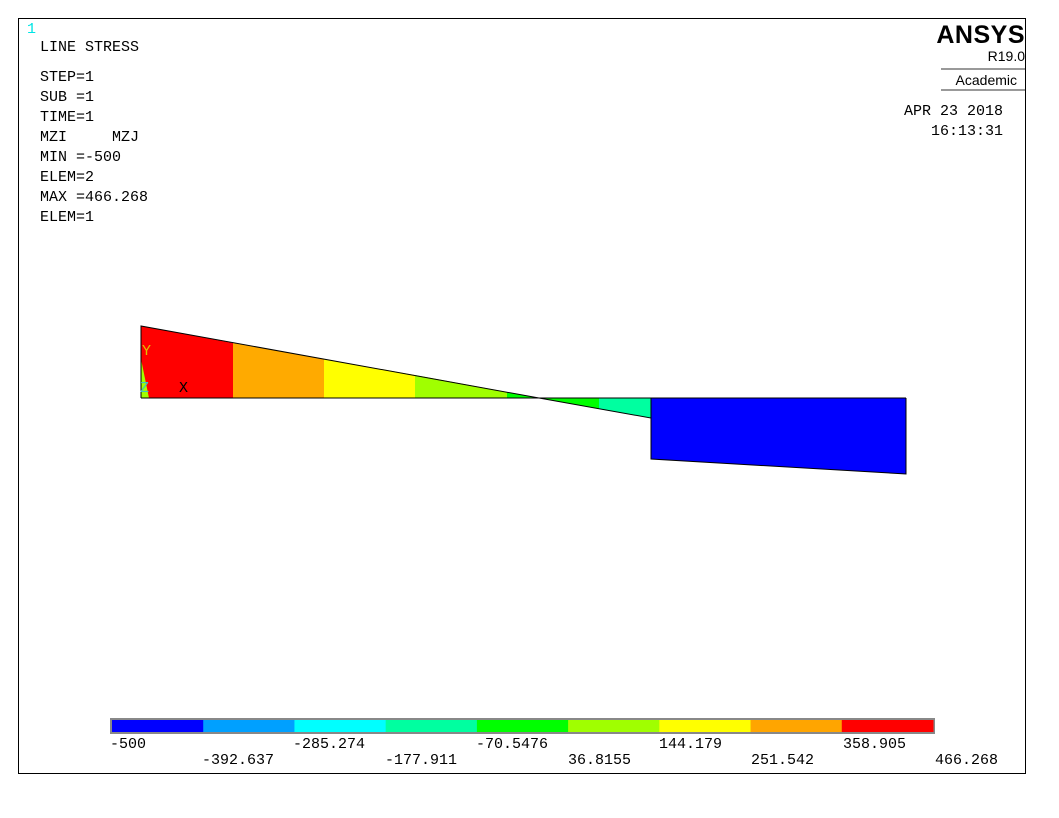 The width and height of the screenshot is (1059, 818). What do you see at coordinates (983, 90) in the screenshot?
I see `logo-divider-bottom` at bounding box center [983, 90].